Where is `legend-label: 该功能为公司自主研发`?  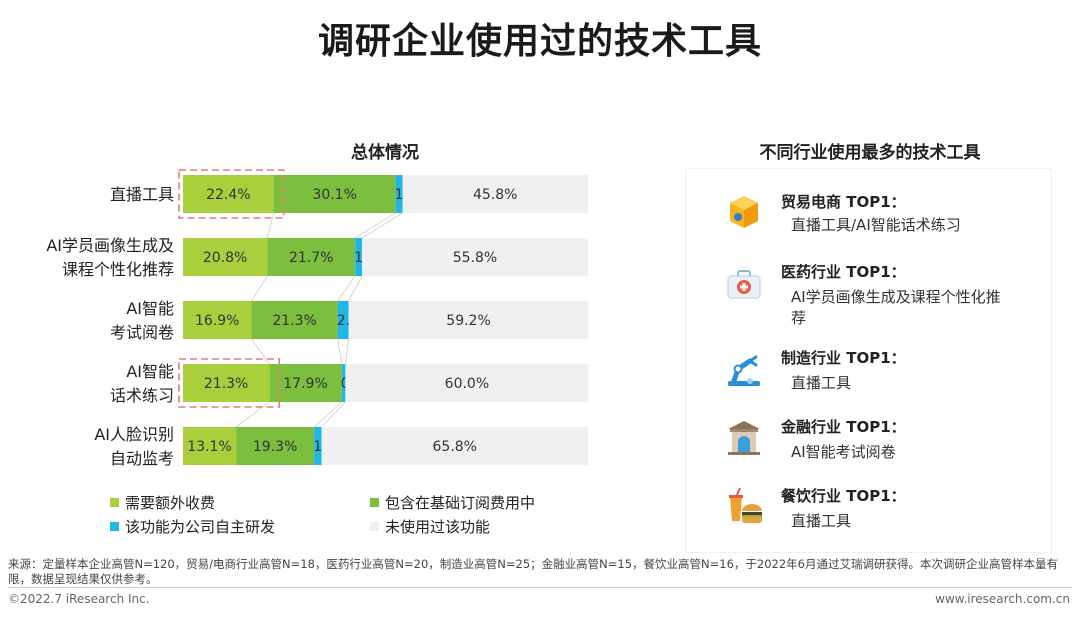
legend-label: 该功能为公司自主研发 is located at coordinates (200, 527).